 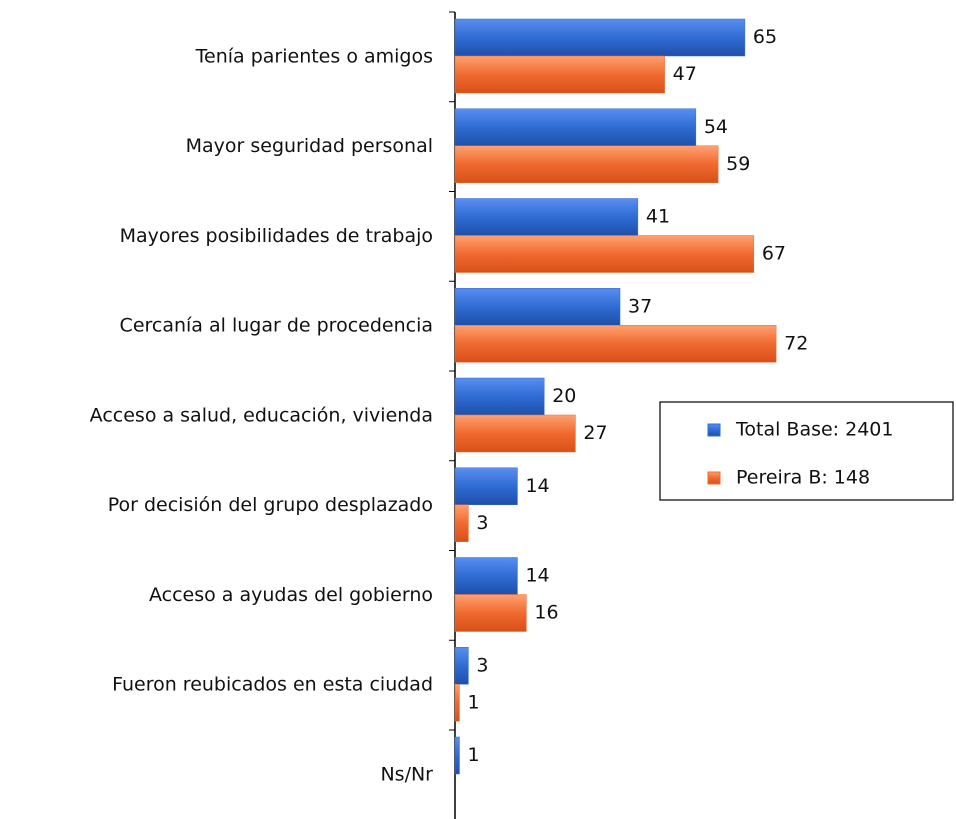 I want to click on category-label: Mayores posibilidades de trabajo, so click(x=276, y=236).